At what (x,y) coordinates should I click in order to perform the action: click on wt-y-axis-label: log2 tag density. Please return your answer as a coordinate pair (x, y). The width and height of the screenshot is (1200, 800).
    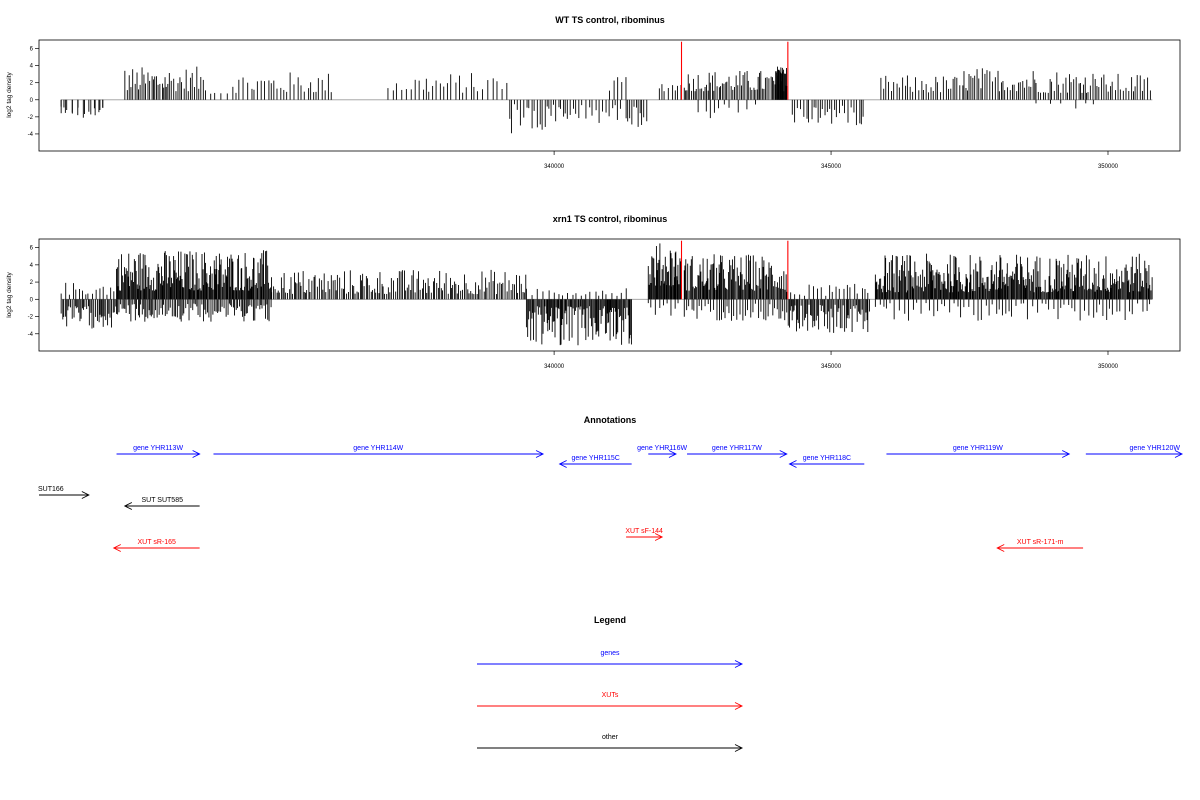
    Looking at the image, I should click on (9, 94).